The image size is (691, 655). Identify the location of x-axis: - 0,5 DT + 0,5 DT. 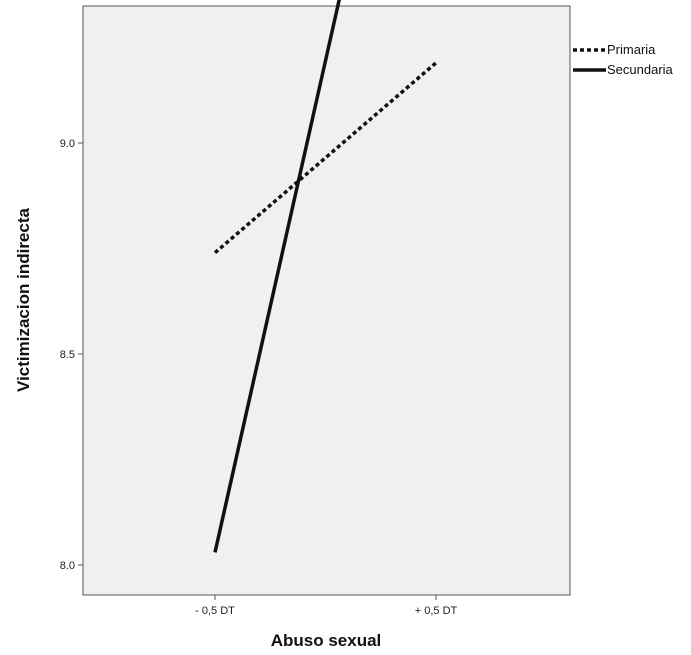
(326, 606).